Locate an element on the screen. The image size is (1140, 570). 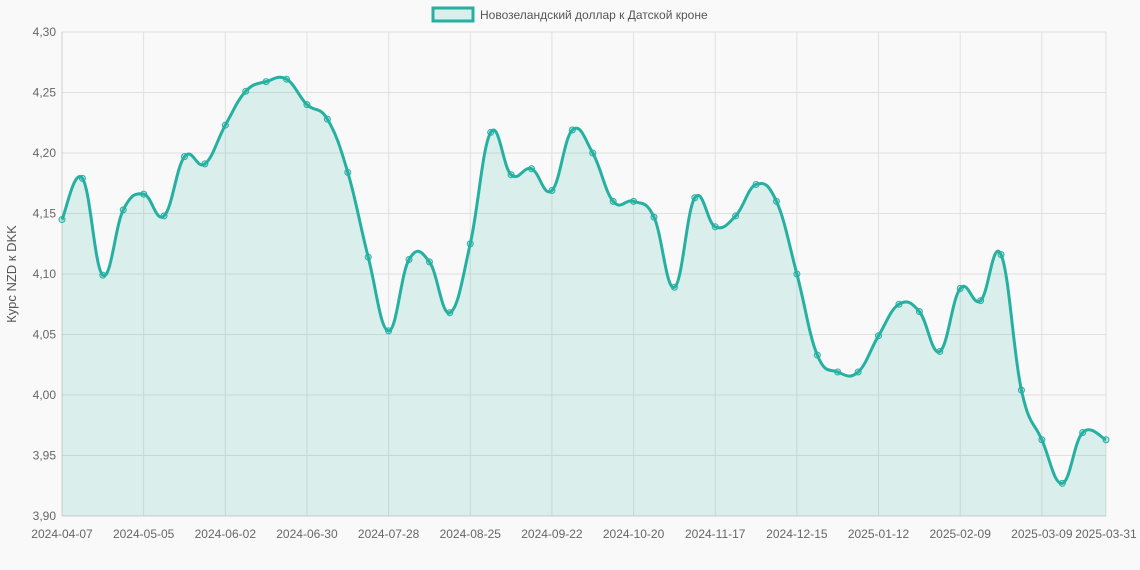
legend: Новозеландский доллар к Датской кроне is located at coordinates (569, 14).